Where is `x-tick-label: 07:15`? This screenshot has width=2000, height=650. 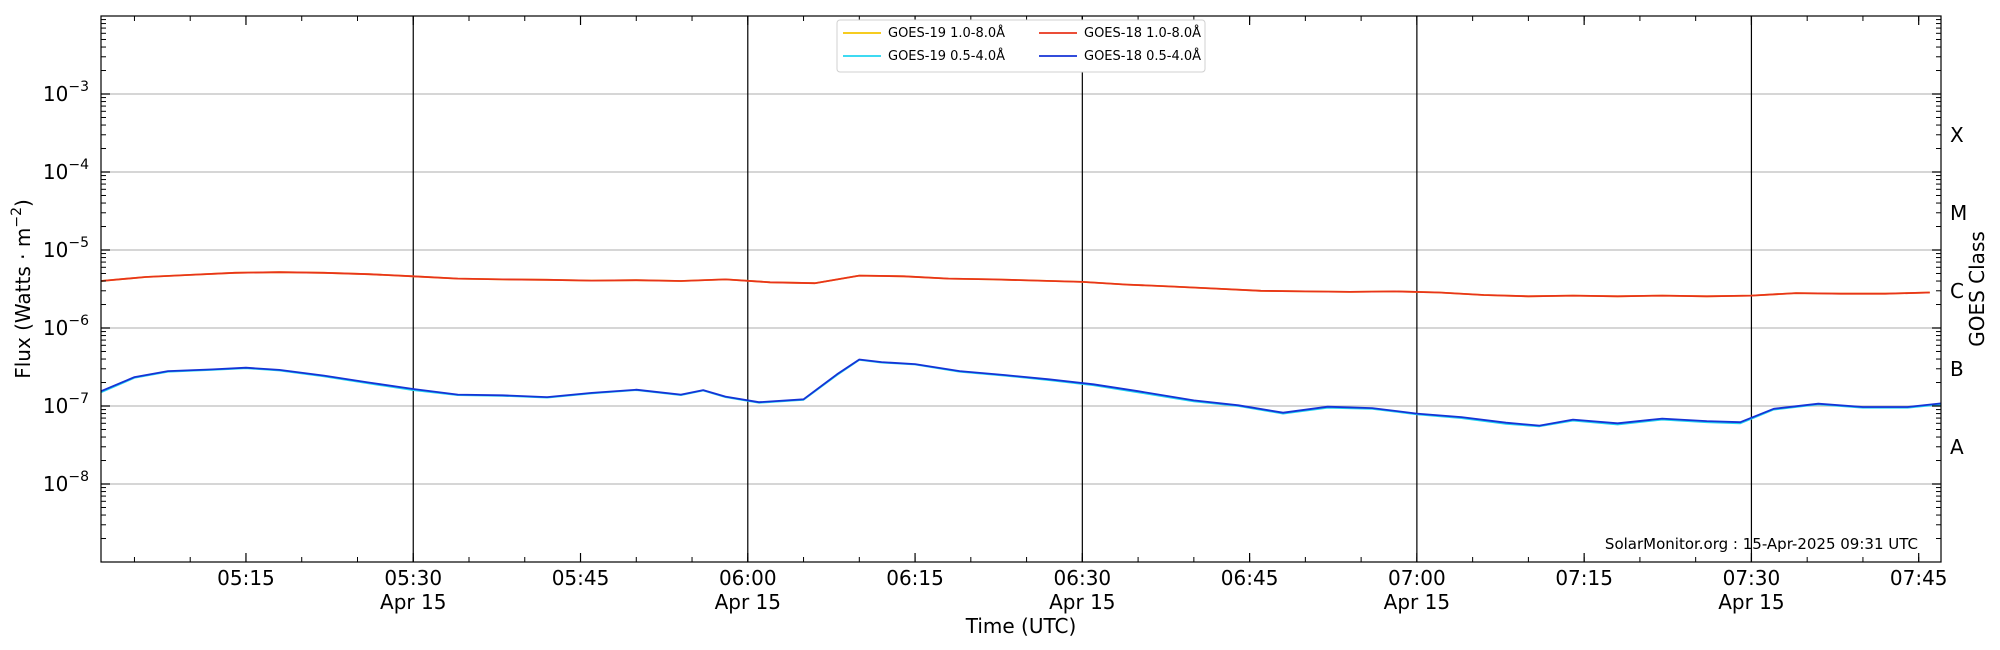 x-tick-label: 07:15 is located at coordinates (1584, 578).